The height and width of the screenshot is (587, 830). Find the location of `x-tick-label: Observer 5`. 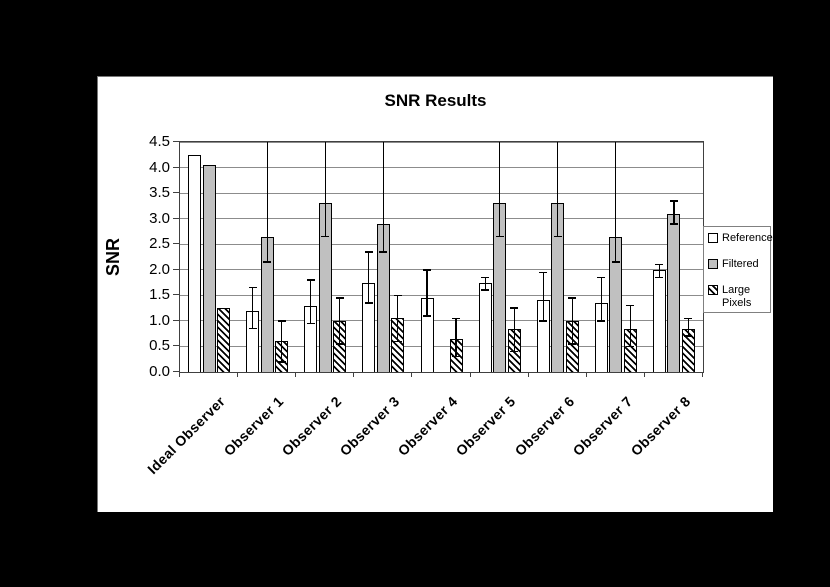

x-tick-label: Observer 5 is located at coordinates (486, 426).